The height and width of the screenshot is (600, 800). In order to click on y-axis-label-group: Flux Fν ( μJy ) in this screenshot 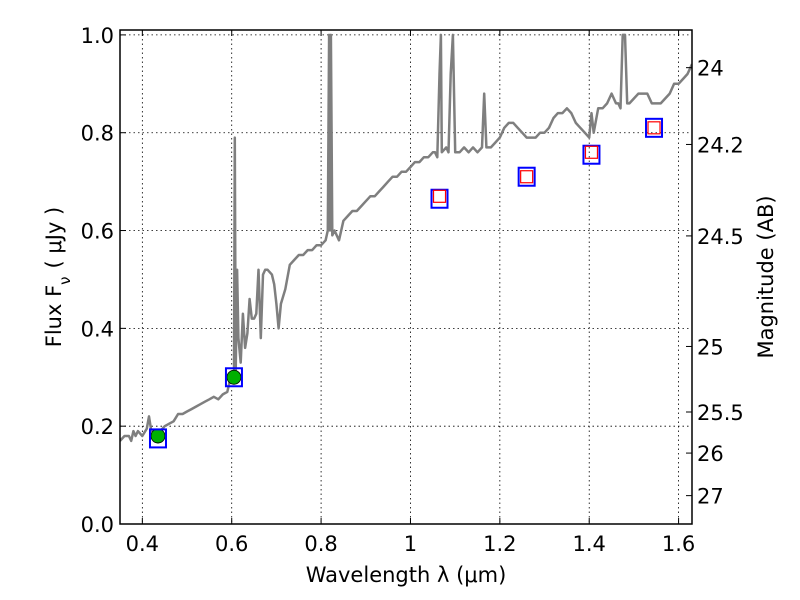, I will do `click(58, 277)`.